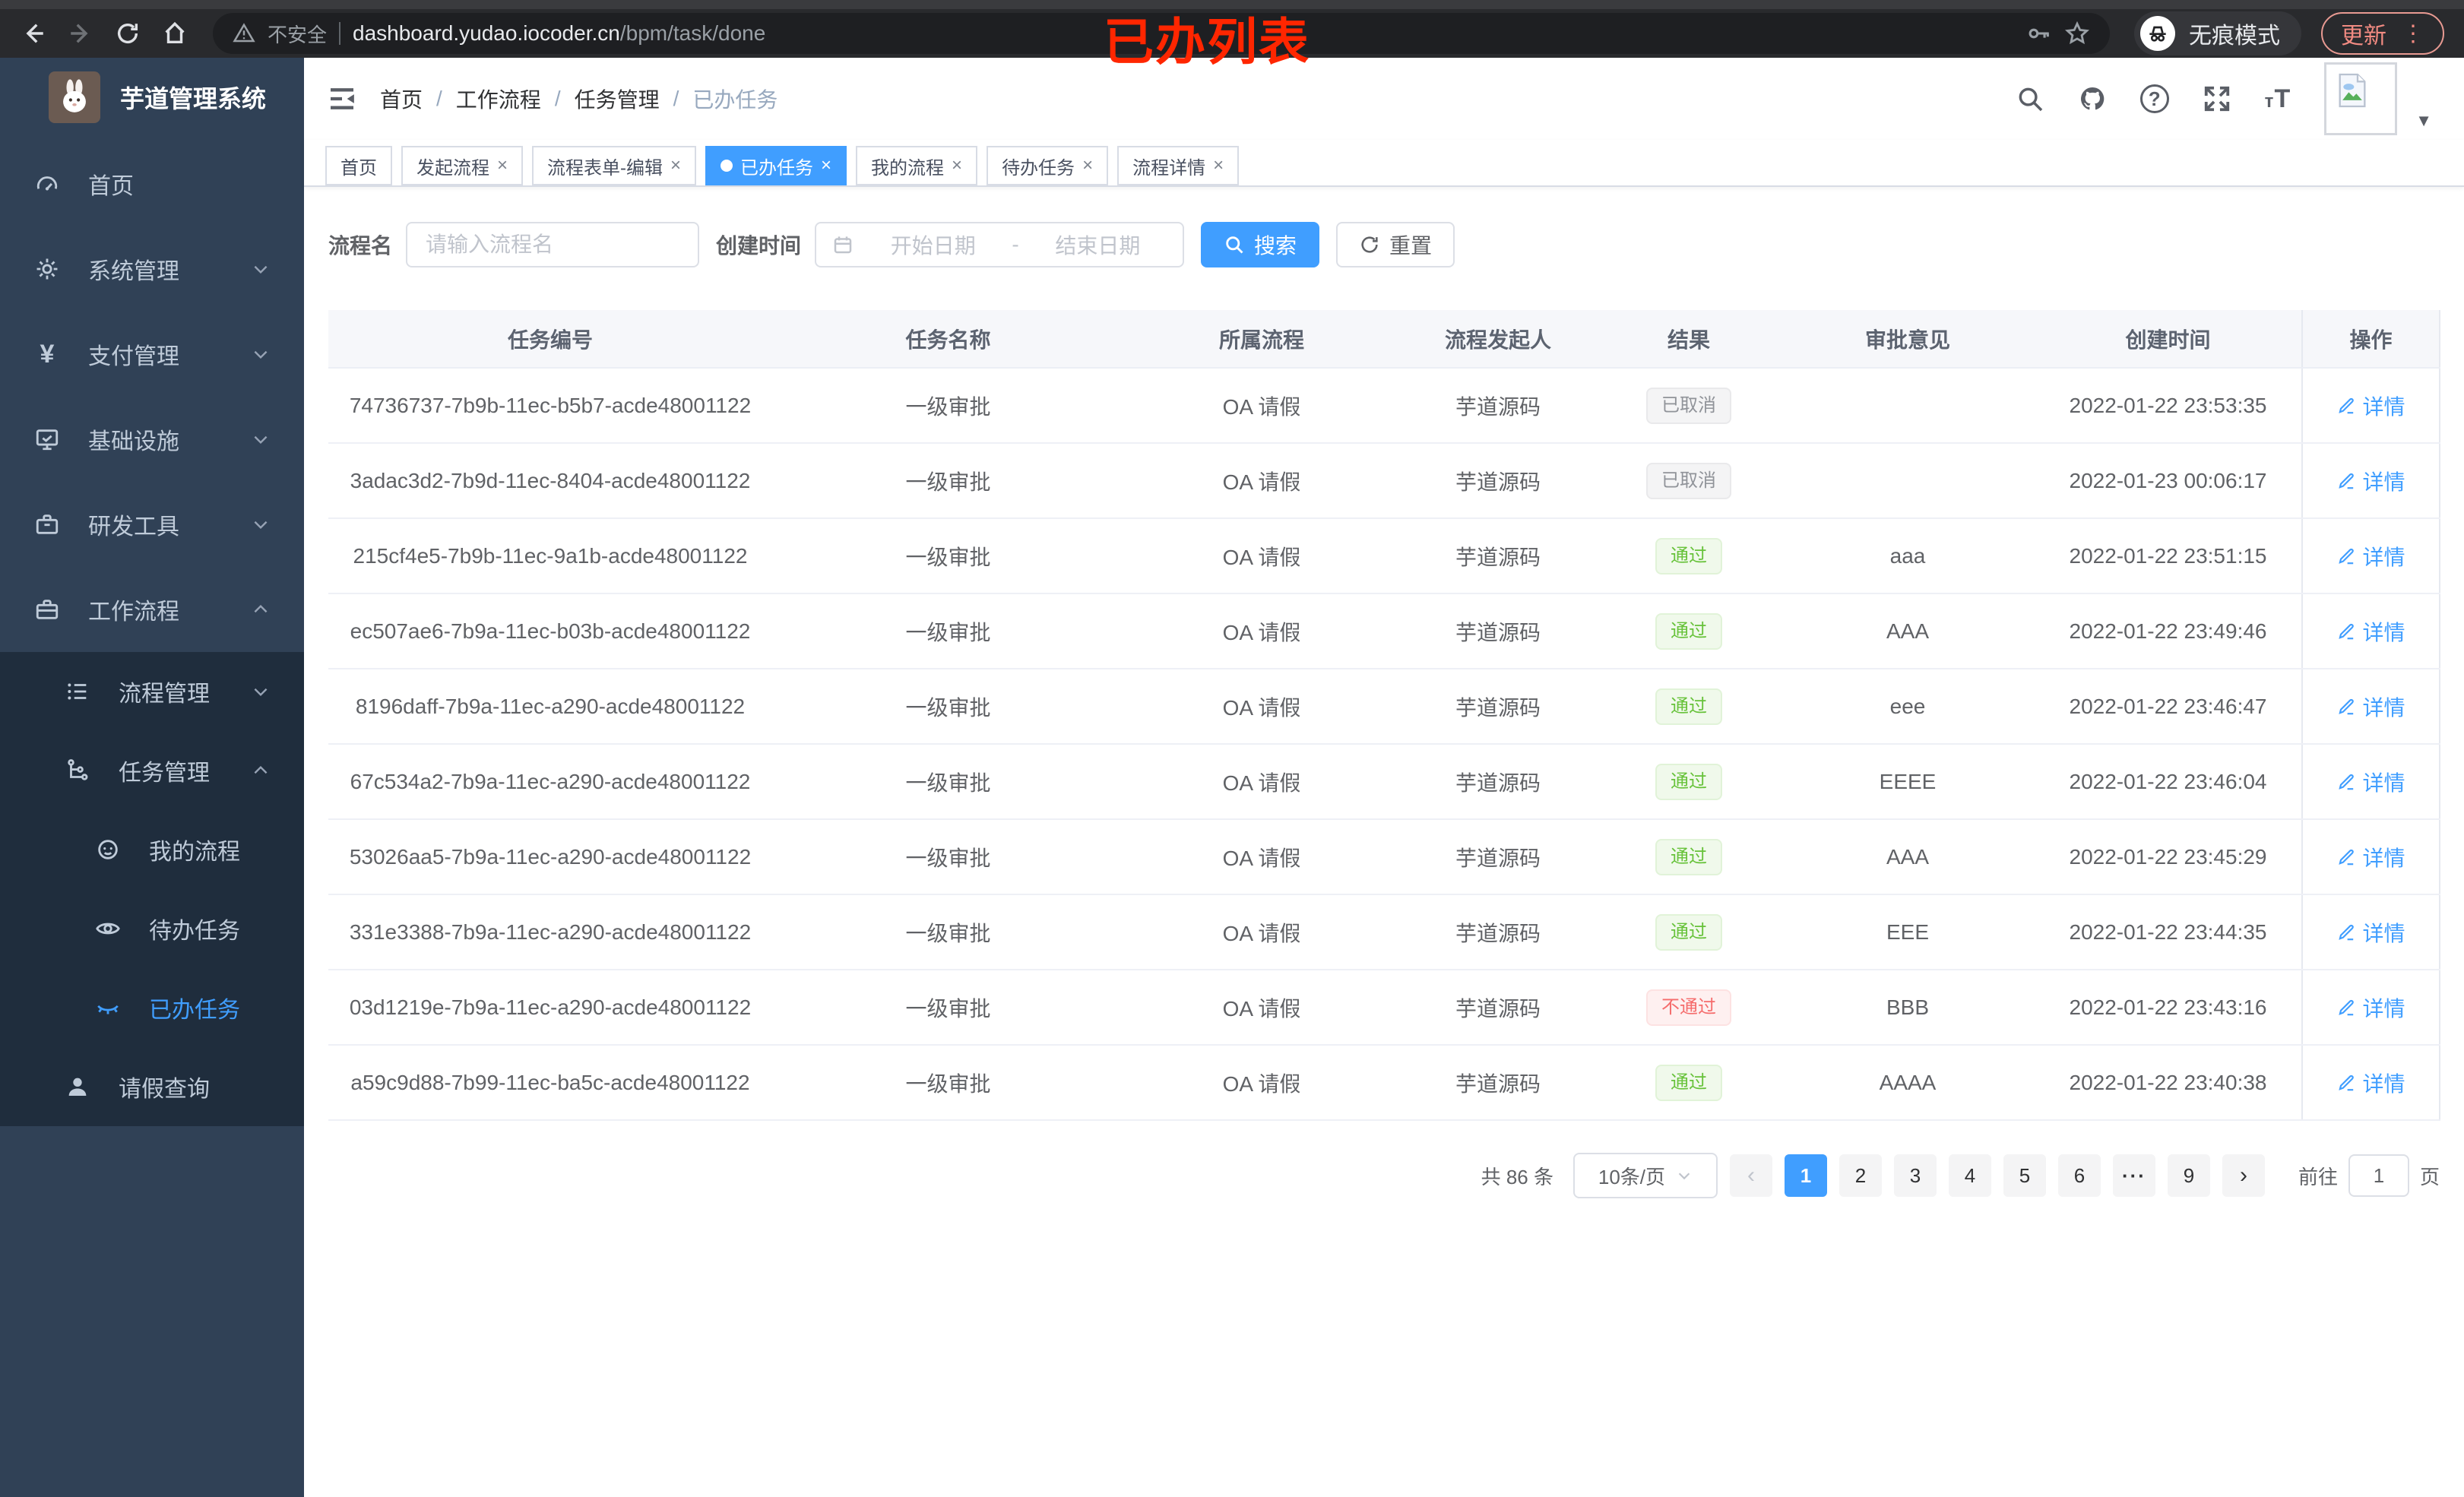 The image size is (2464, 1497). Describe the element at coordinates (2092, 98) in the screenshot. I see `github-icon` at that location.